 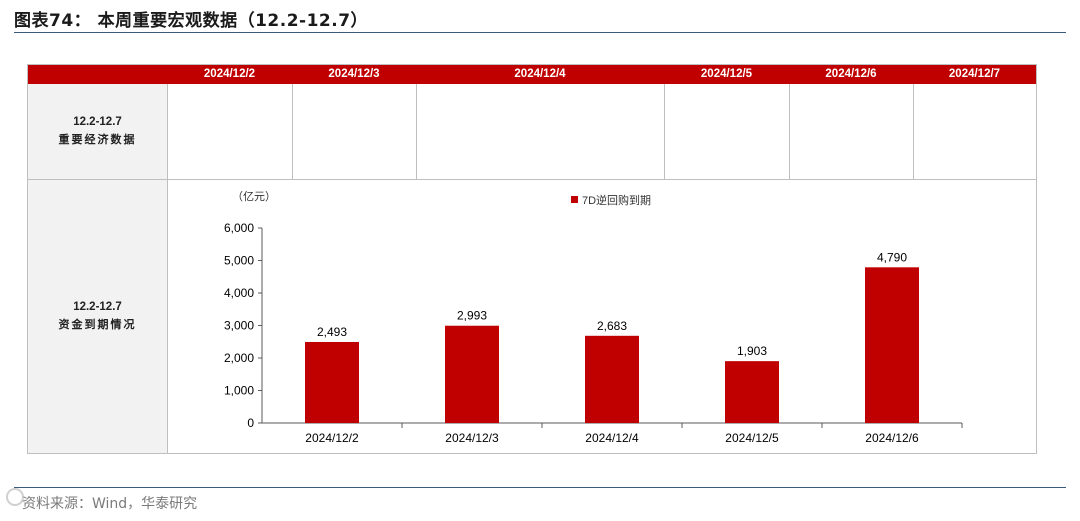 What do you see at coordinates (540, 74) in the screenshot?
I see `header-date-3: 2024/12/4` at bounding box center [540, 74].